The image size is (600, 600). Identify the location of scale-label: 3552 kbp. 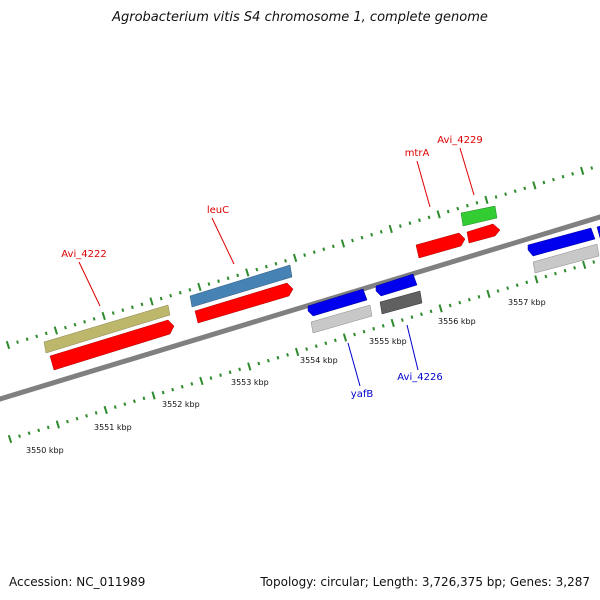
(181, 404).